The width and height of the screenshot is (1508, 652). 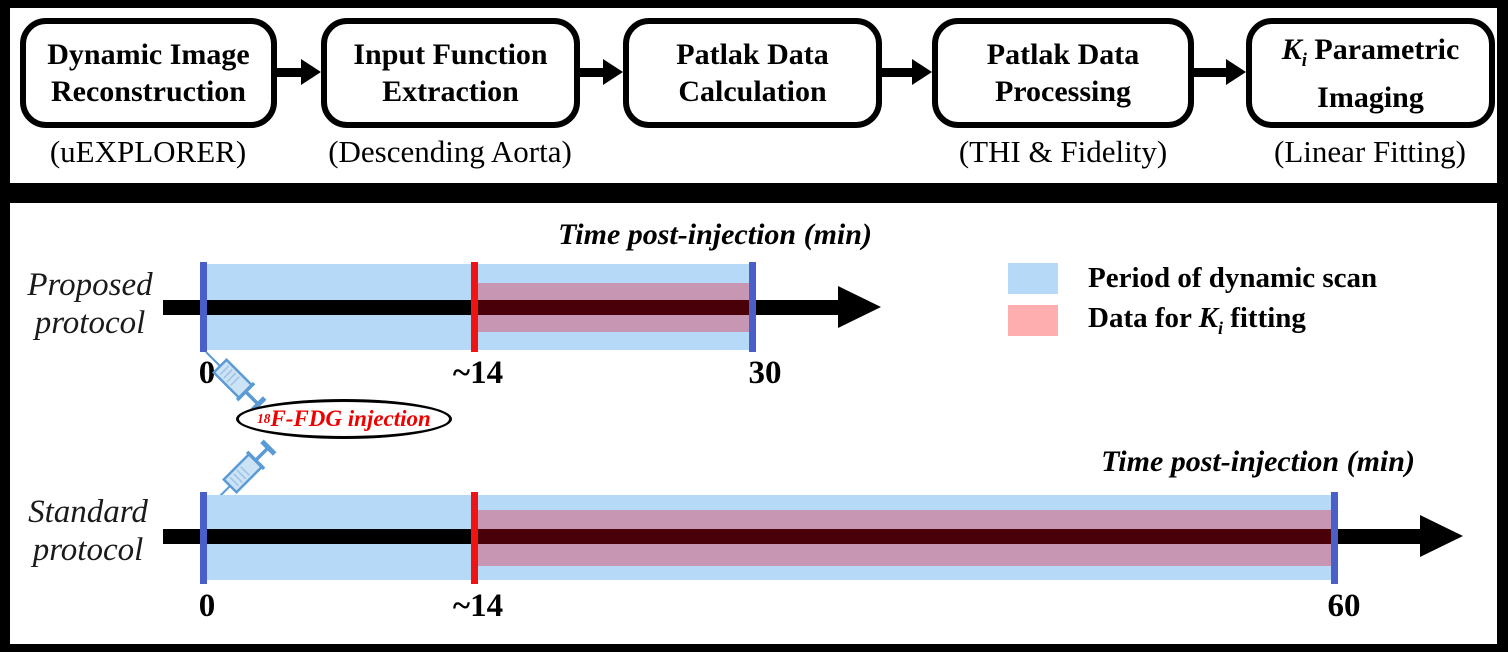 I want to click on proposed-protocol-label: Proposed protocol, so click(x=90, y=304).